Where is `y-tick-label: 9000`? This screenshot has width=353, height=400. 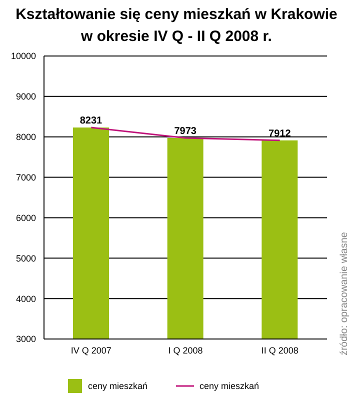 y-tick-label: 9000 is located at coordinates (26, 97).